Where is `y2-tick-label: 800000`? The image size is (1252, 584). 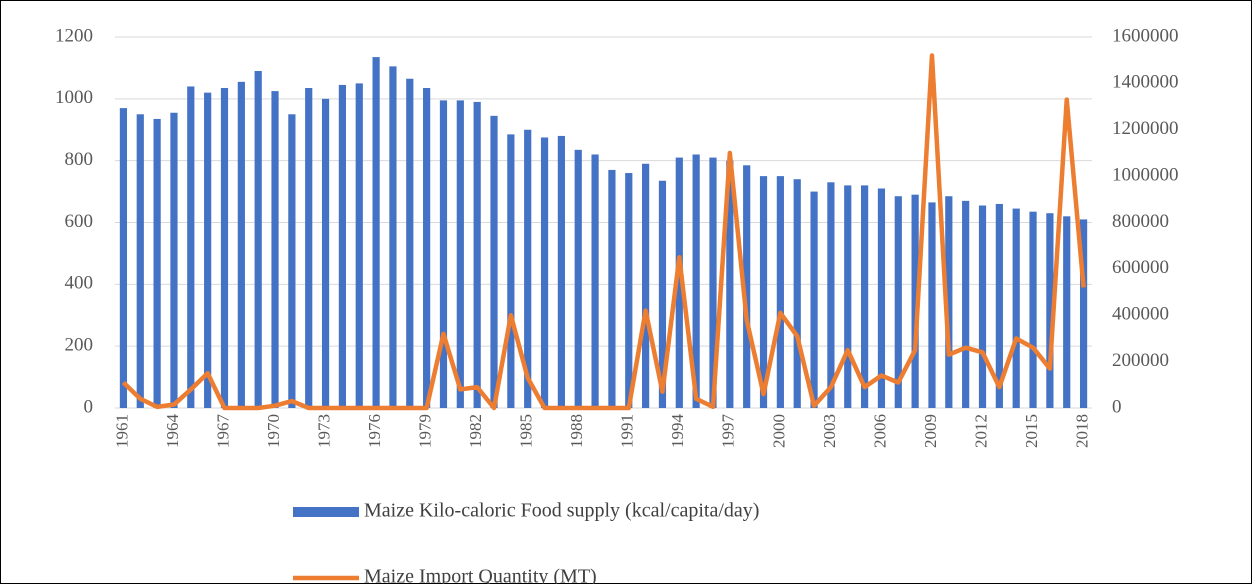
y2-tick-label: 800000 is located at coordinates (1140, 221).